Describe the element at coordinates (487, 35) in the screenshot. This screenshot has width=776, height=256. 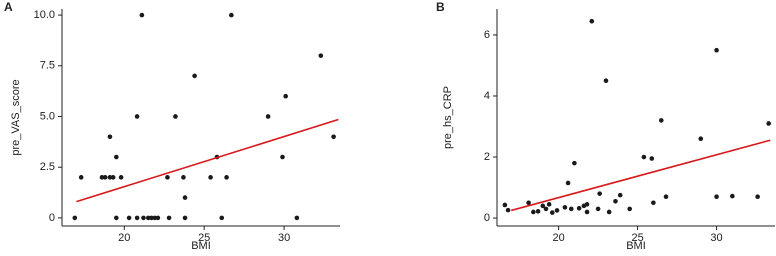
I see `y-tick-label: 6` at that location.